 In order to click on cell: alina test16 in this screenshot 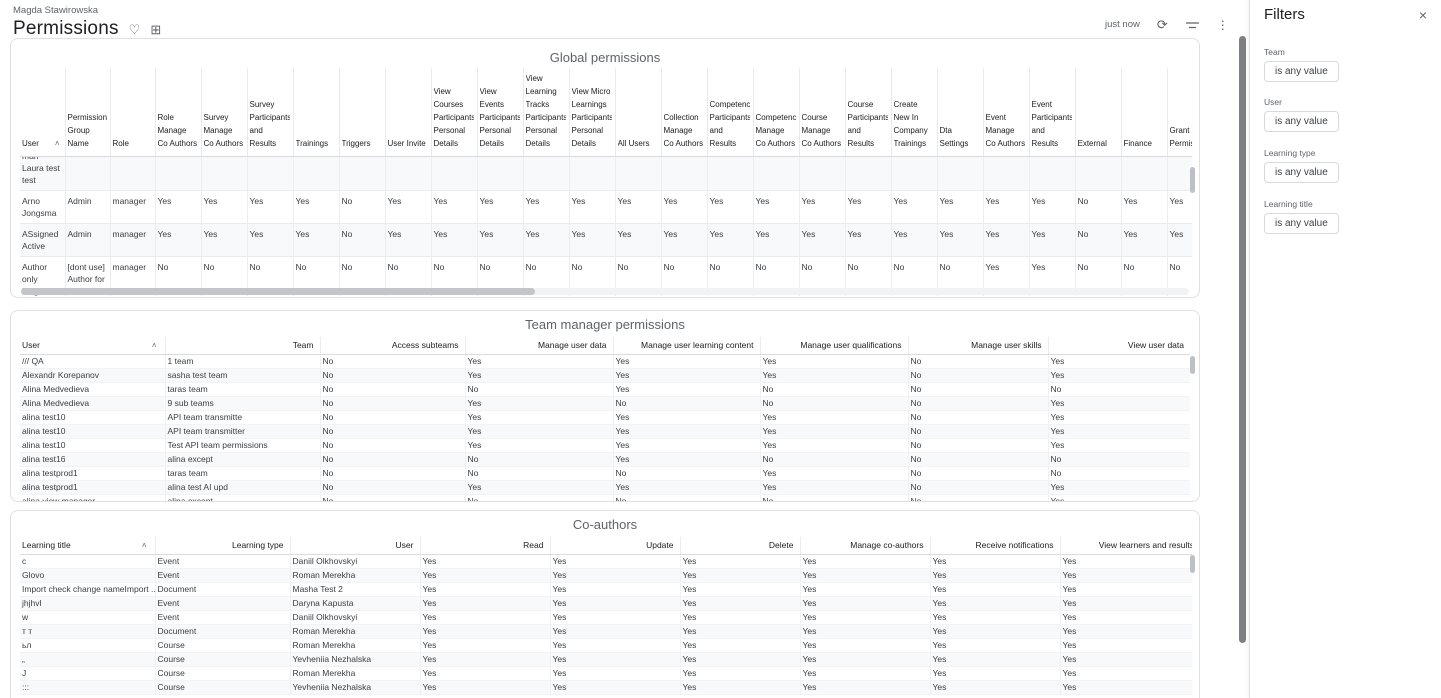, I will do `click(92, 459)`.